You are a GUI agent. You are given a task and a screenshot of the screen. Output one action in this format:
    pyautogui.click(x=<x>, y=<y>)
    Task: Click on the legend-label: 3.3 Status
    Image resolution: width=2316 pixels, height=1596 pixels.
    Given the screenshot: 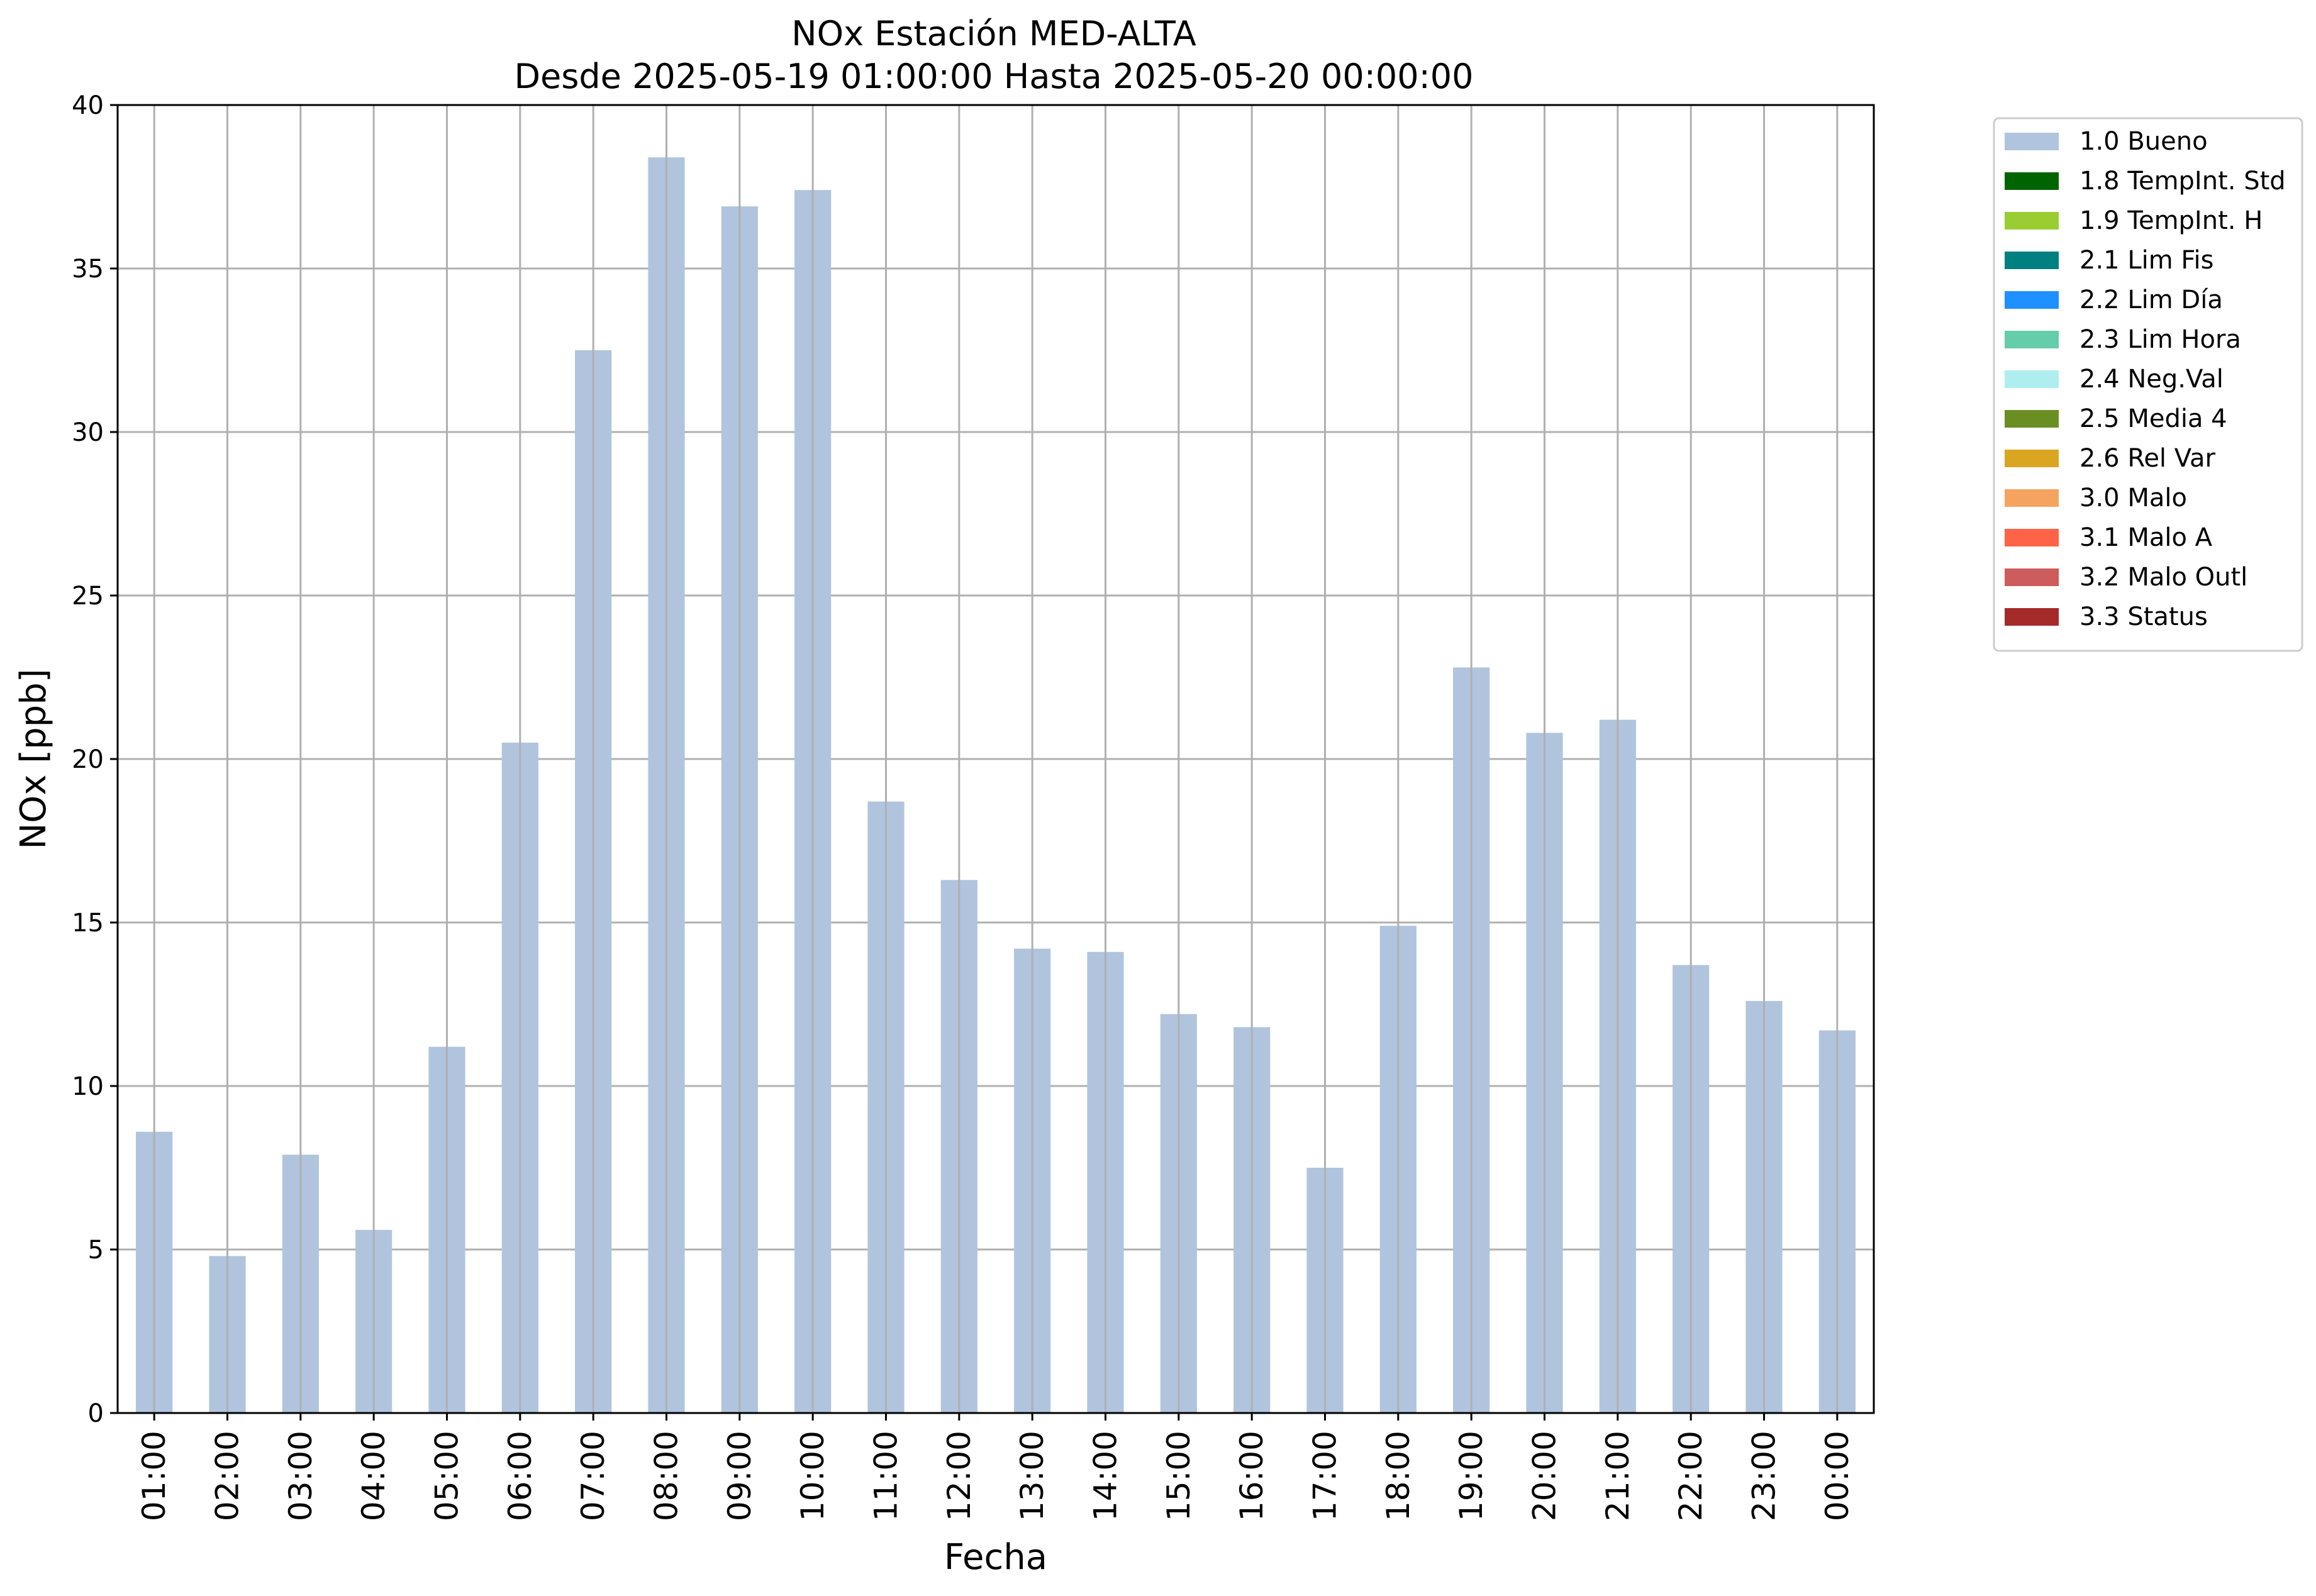 What is the action you would take?
    pyautogui.click(x=2143, y=616)
    